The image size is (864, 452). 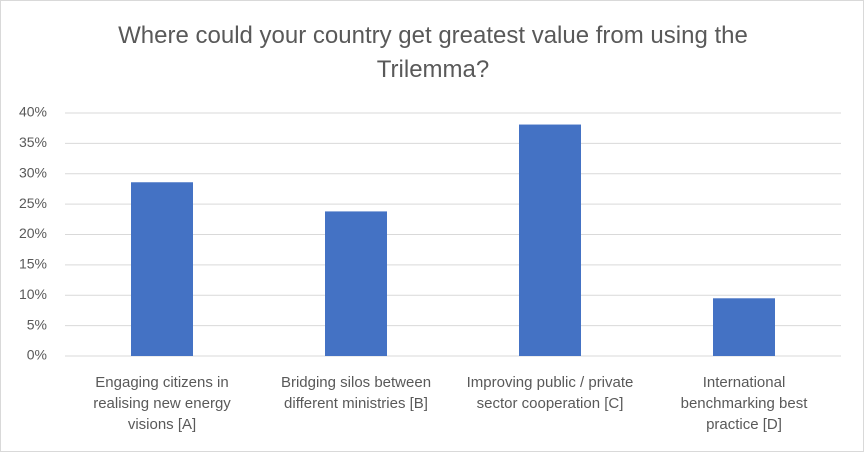 What do you see at coordinates (37, 324) in the screenshot?
I see `y-tick-label: 5%` at bounding box center [37, 324].